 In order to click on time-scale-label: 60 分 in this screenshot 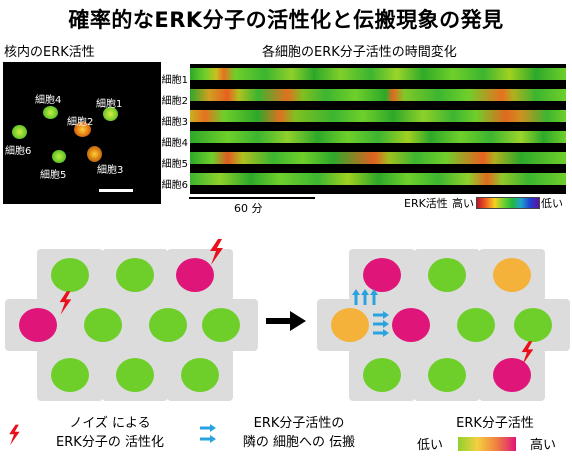, I will do `click(248, 208)`.